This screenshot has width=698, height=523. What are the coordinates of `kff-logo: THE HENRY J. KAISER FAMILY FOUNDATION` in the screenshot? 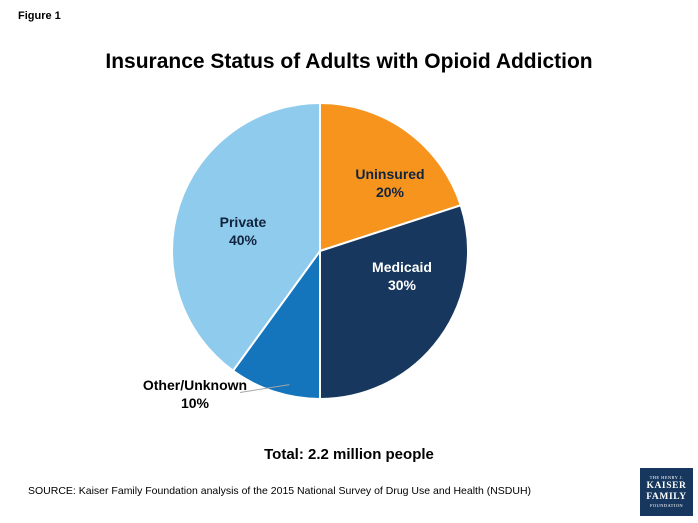 It's located at (666, 492).